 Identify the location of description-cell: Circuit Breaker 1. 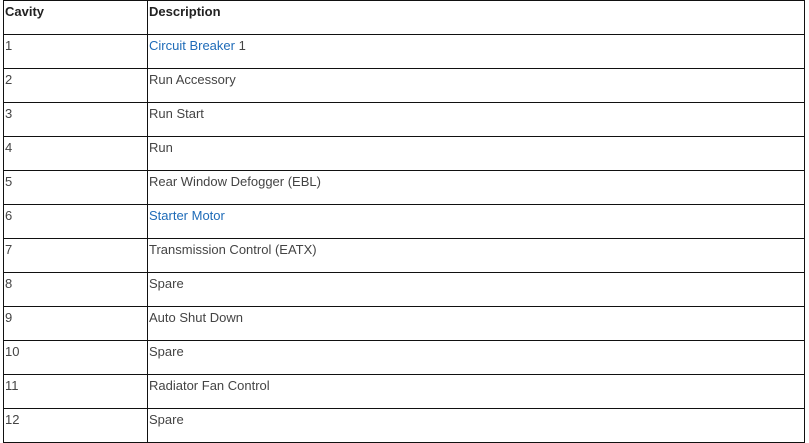
(476, 51).